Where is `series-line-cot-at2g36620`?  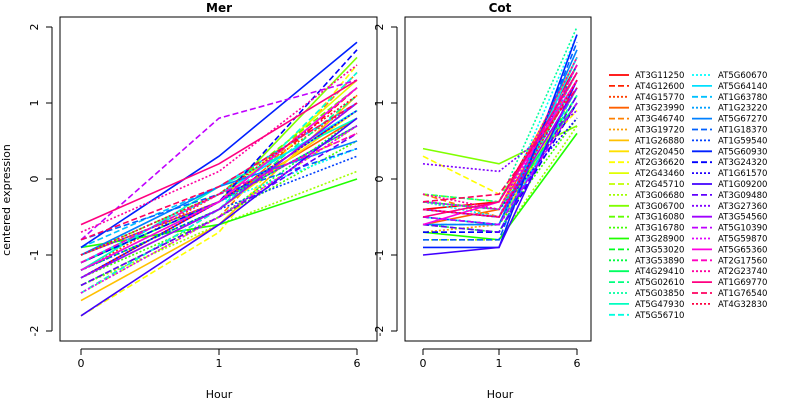
series-line-cot-at2g36620 is located at coordinates (500, 153).